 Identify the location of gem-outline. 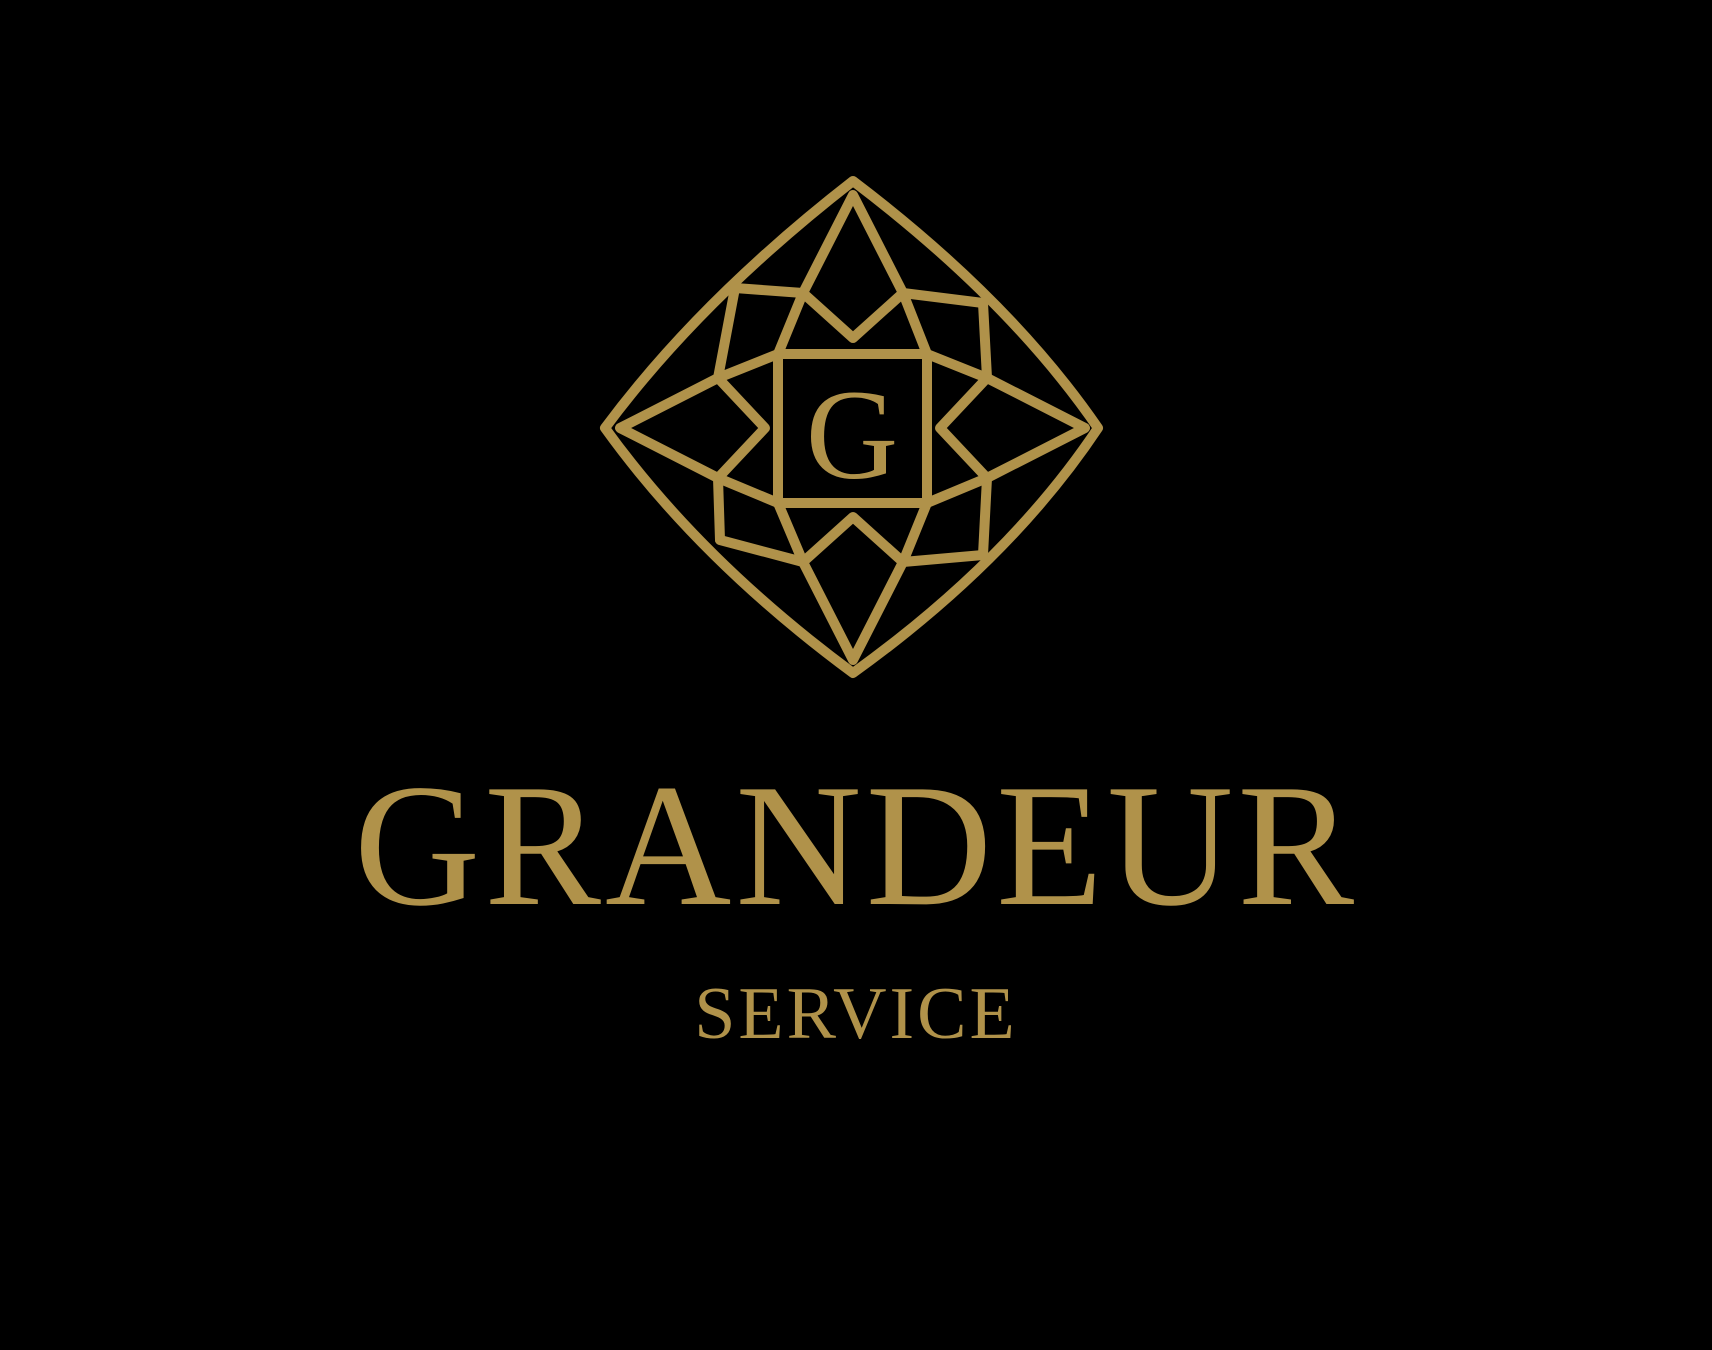
(851, 427).